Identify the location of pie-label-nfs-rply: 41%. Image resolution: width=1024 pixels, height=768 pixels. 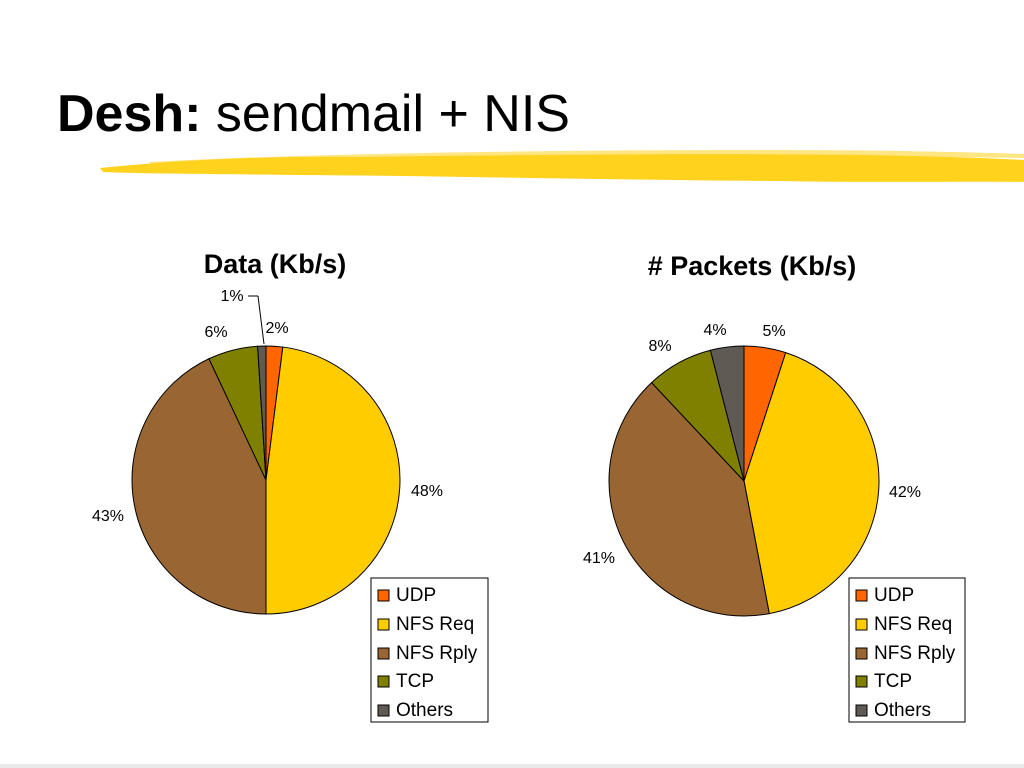
(599, 558).